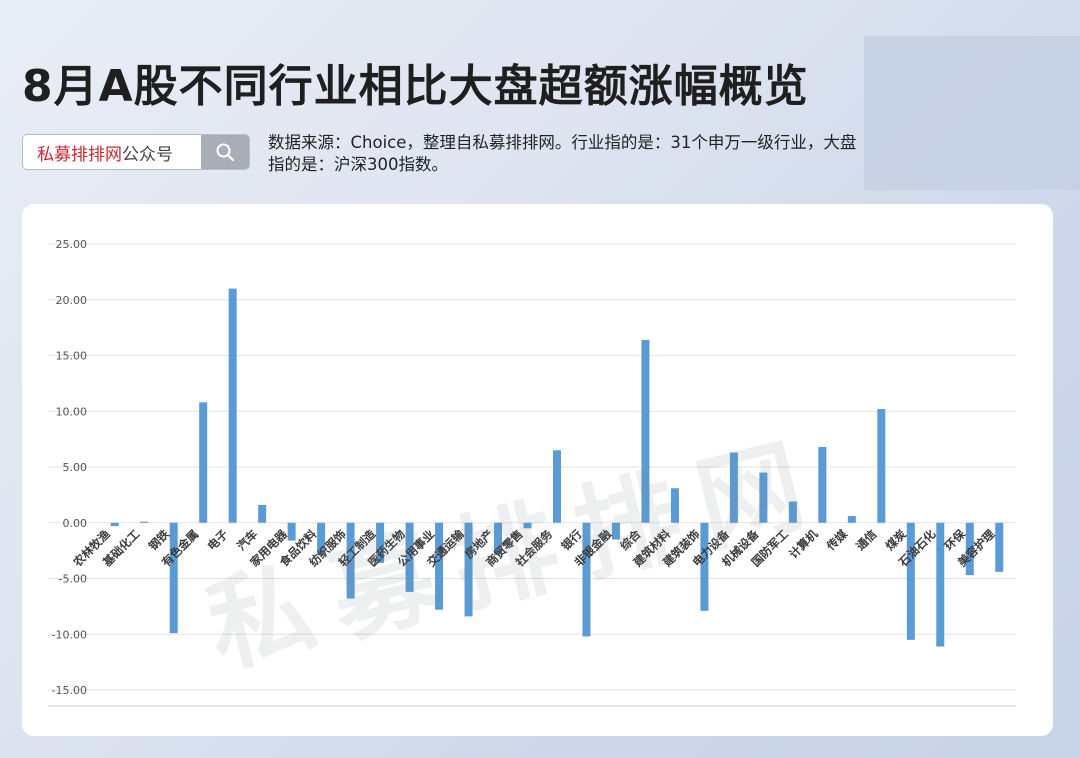  Describe the element at coordinates (73, 579) in the screenshot. I see `y-tick-label: -5.00` at that location.